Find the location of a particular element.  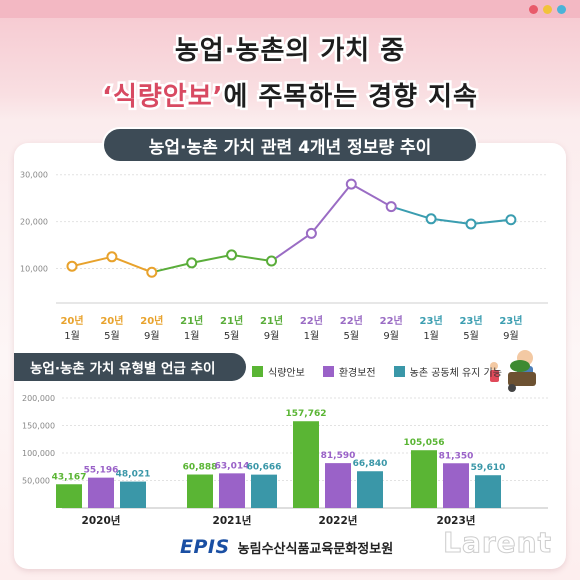

line-chart-y-tick: 10,000 is located at coordinates (34, 269).